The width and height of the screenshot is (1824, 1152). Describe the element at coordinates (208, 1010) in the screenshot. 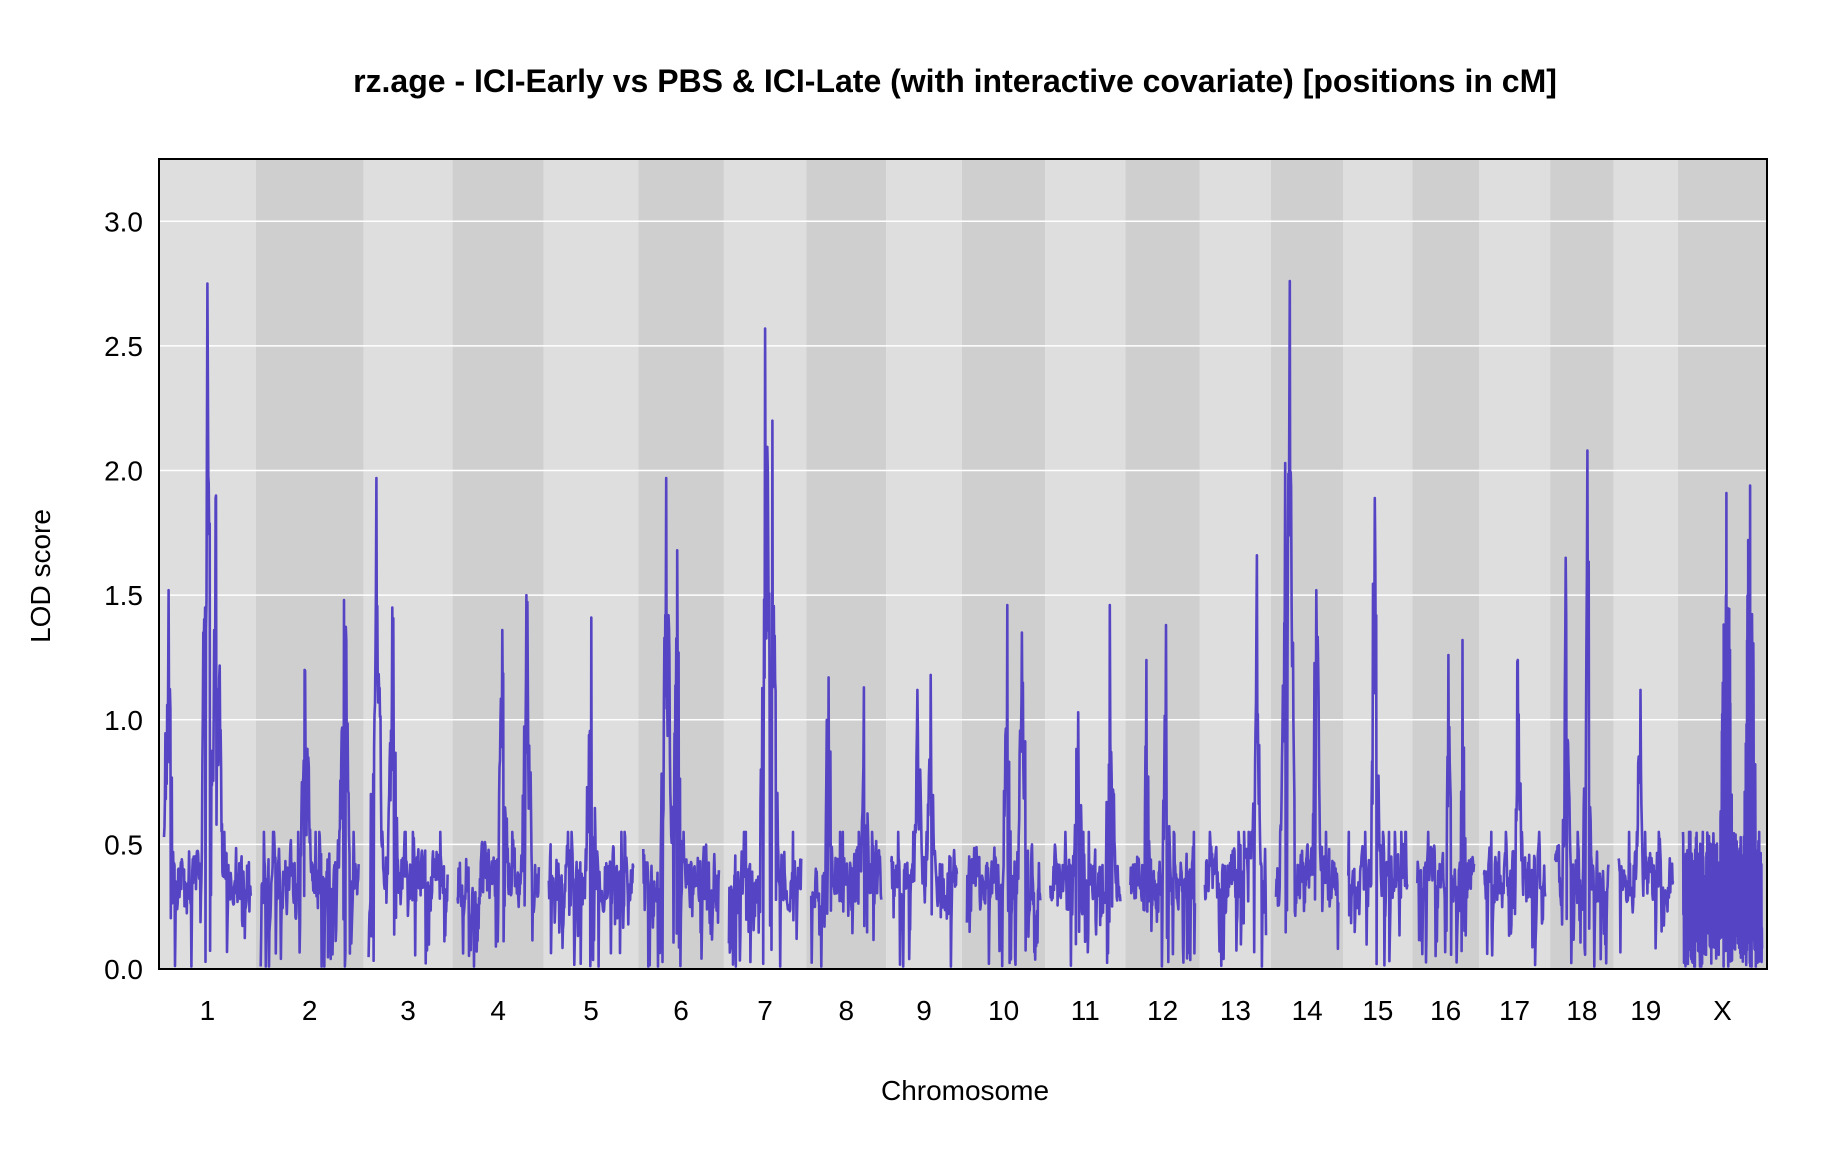

I see `x-tick-label: 1` at that location.